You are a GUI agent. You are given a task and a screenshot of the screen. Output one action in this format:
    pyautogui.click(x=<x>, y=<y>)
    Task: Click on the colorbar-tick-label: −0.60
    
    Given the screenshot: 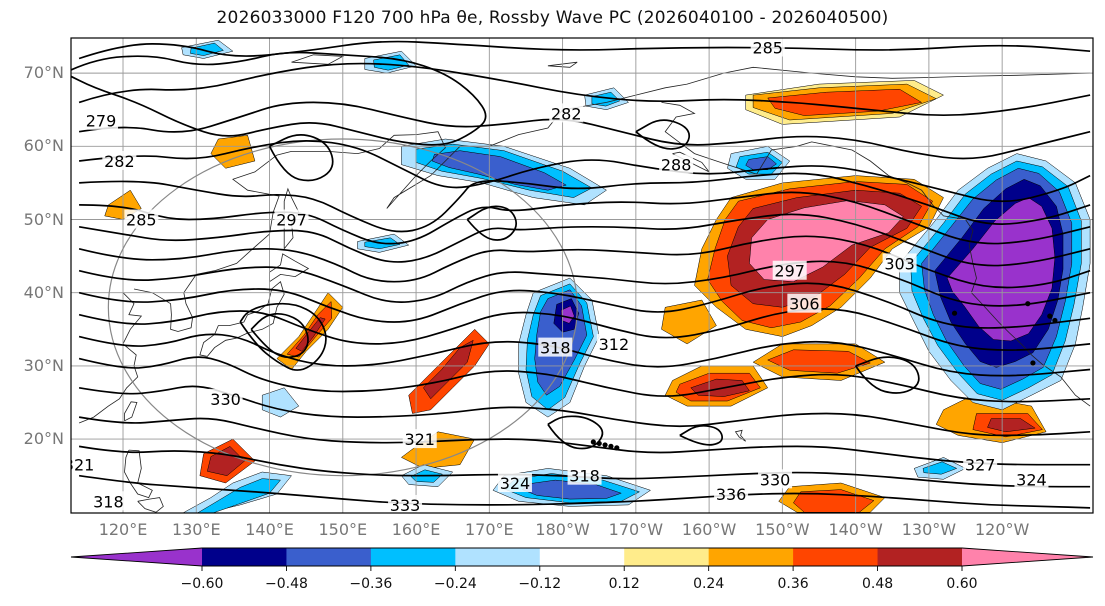 What is the action you would take?
    pyautogui.click(x=202, y=584)
    